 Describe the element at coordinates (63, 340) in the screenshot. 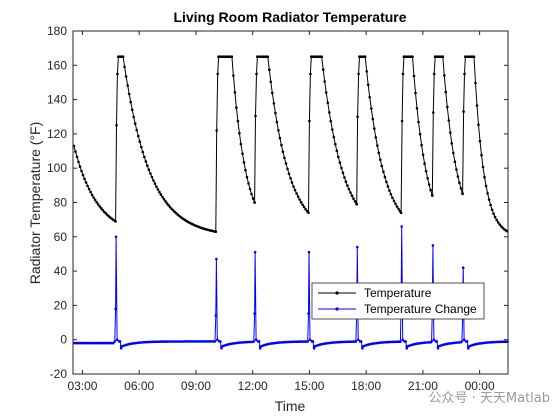

I see `y-tick-label: 0` at that location.